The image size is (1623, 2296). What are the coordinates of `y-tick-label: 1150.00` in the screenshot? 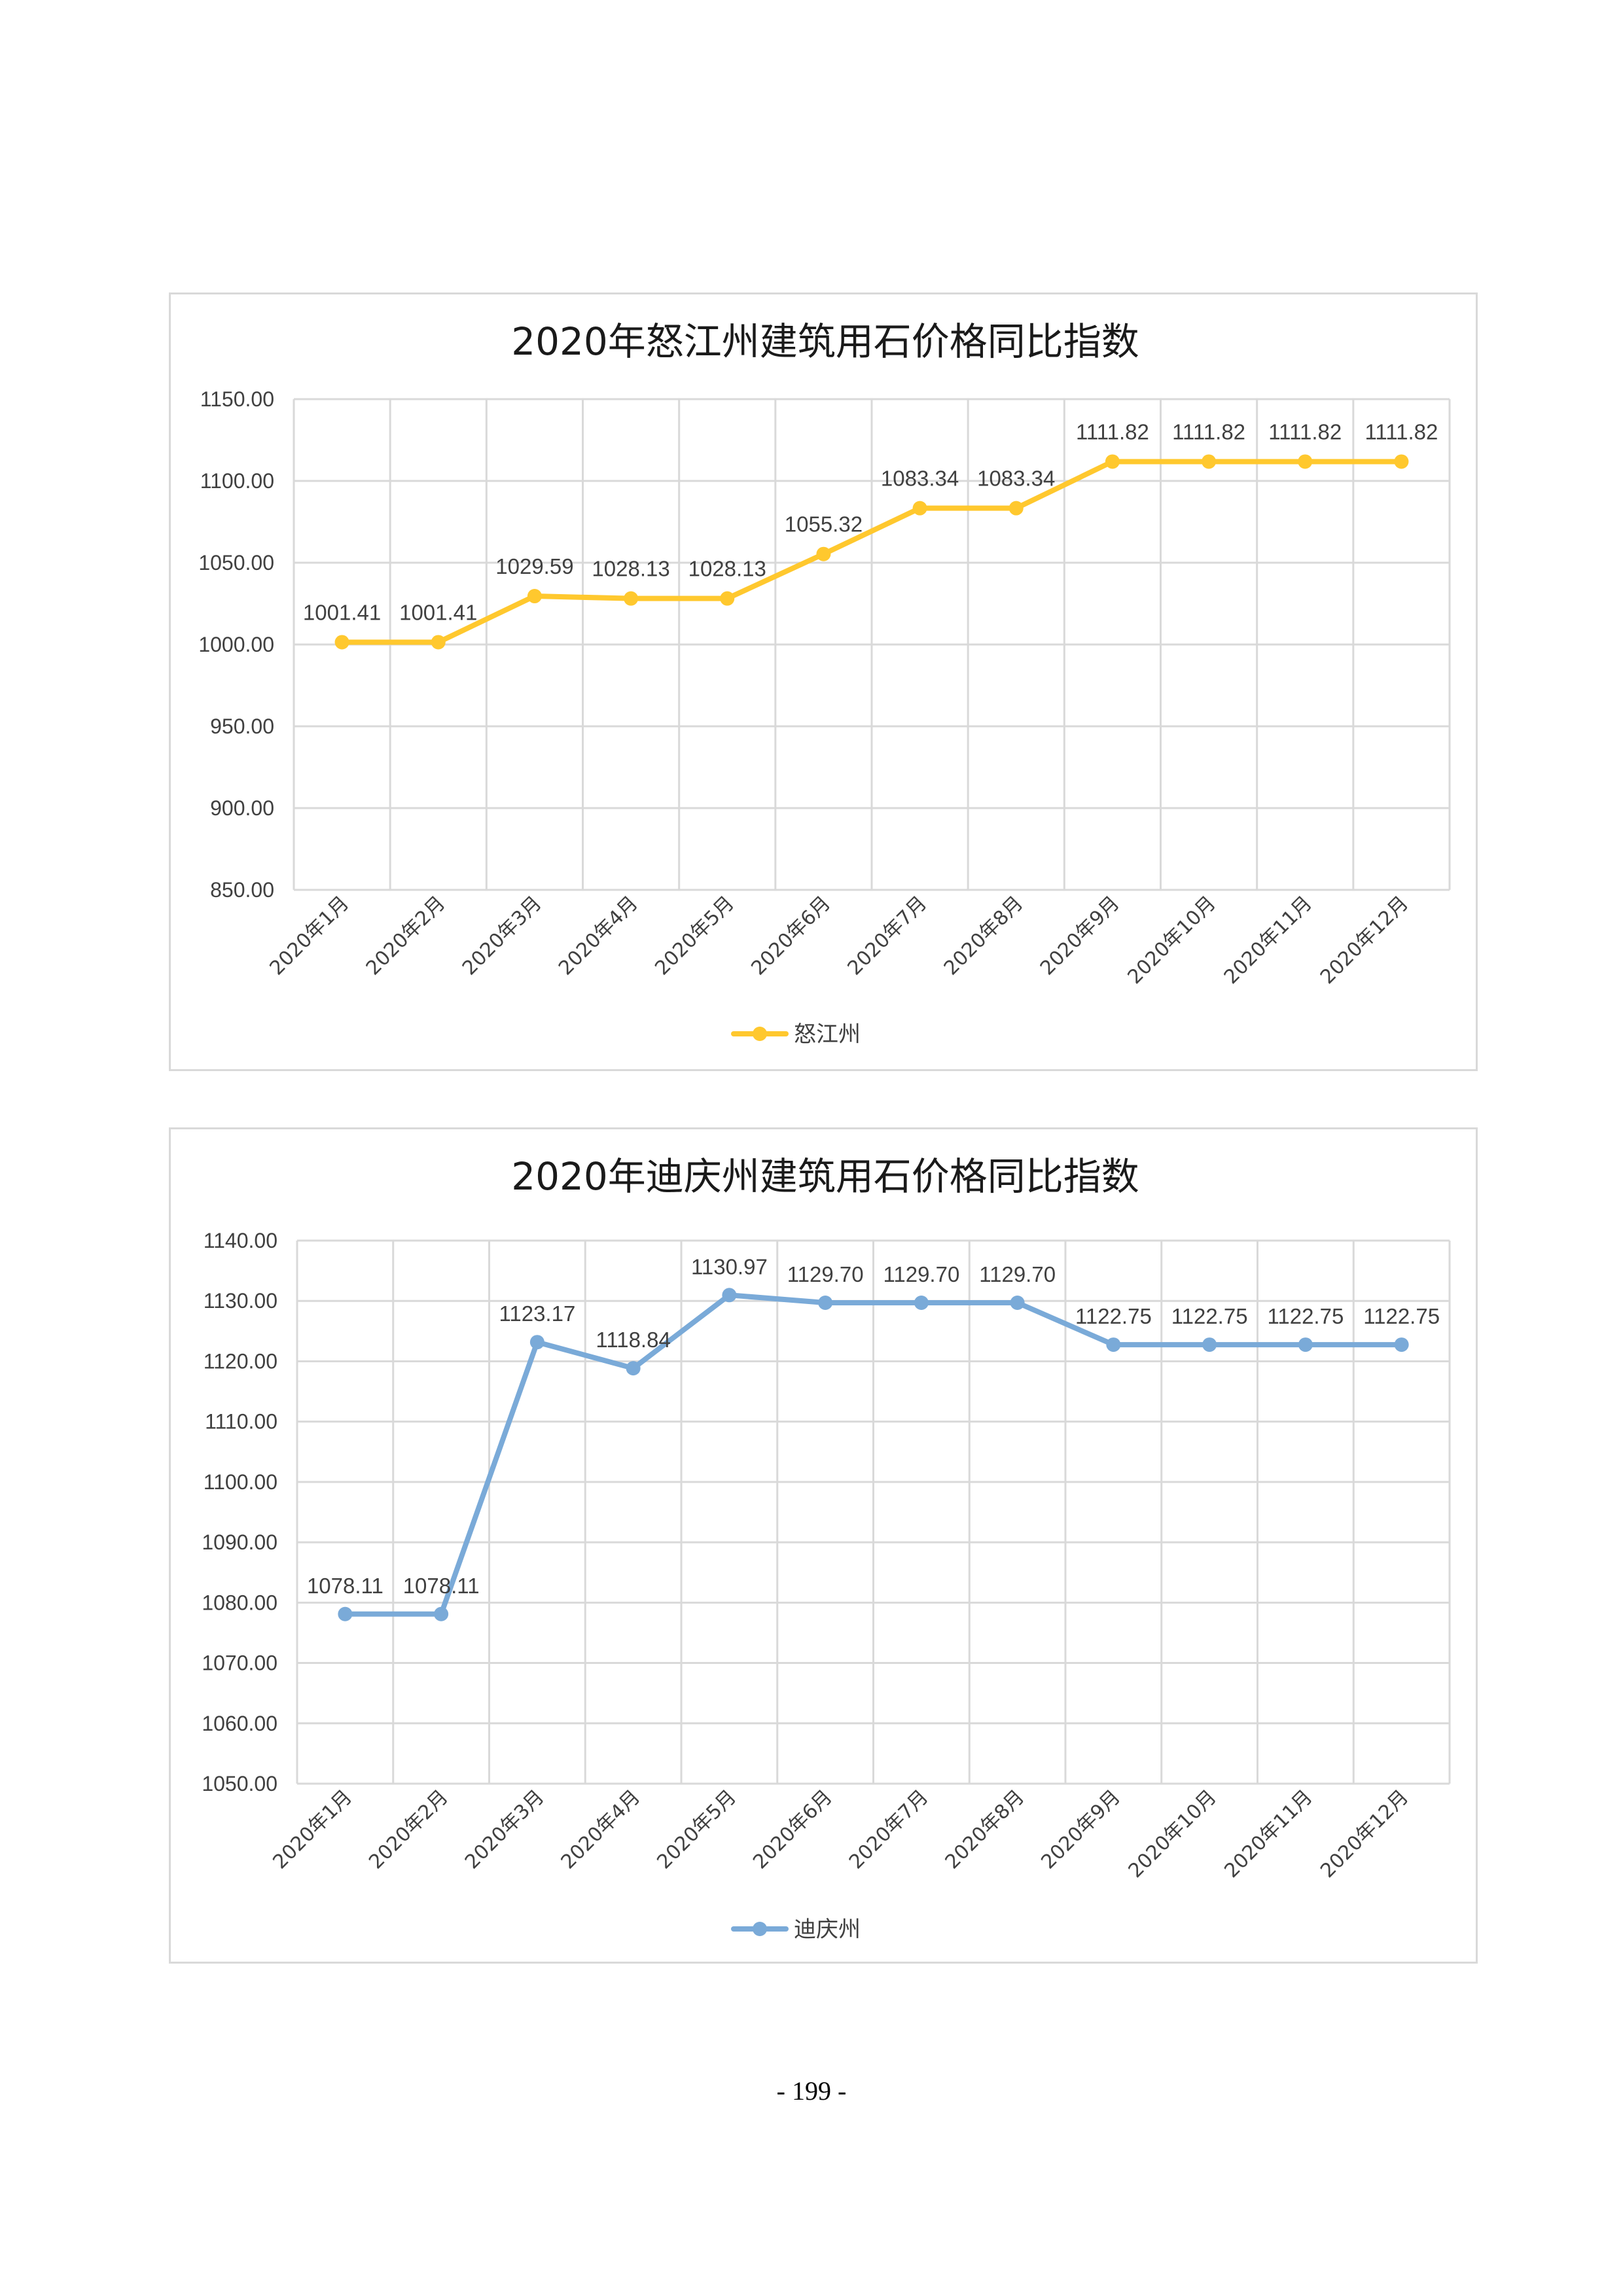 It's located at (237, 399).